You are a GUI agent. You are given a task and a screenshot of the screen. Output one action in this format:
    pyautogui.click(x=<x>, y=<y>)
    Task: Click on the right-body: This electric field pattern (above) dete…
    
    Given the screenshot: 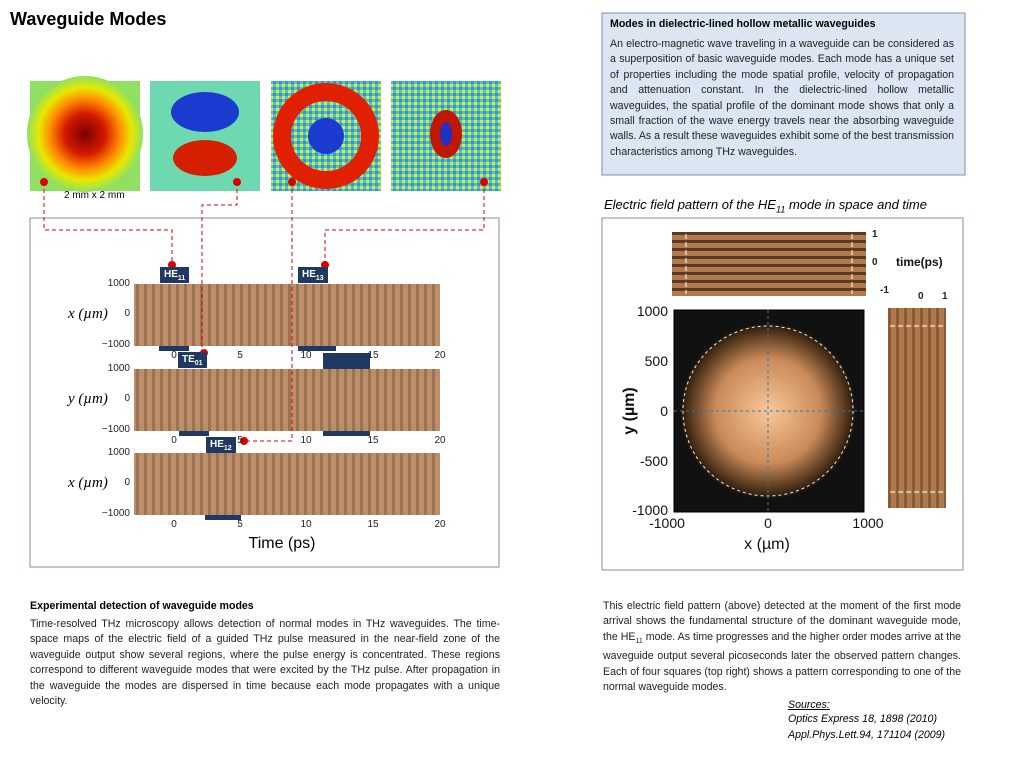 What is the action you would take?
    pyautogui.click(x=782, y=647)
    